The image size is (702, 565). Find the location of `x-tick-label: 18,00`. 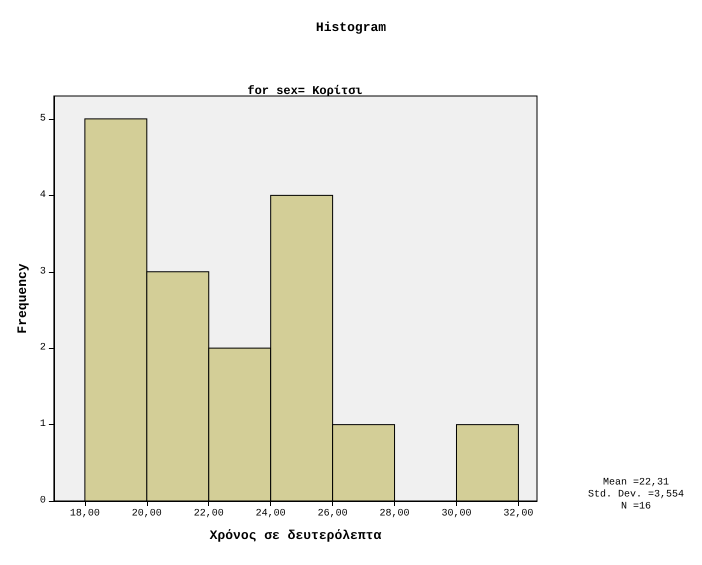

x-tick-label: 18,00 is located at coordinates (85, 514).